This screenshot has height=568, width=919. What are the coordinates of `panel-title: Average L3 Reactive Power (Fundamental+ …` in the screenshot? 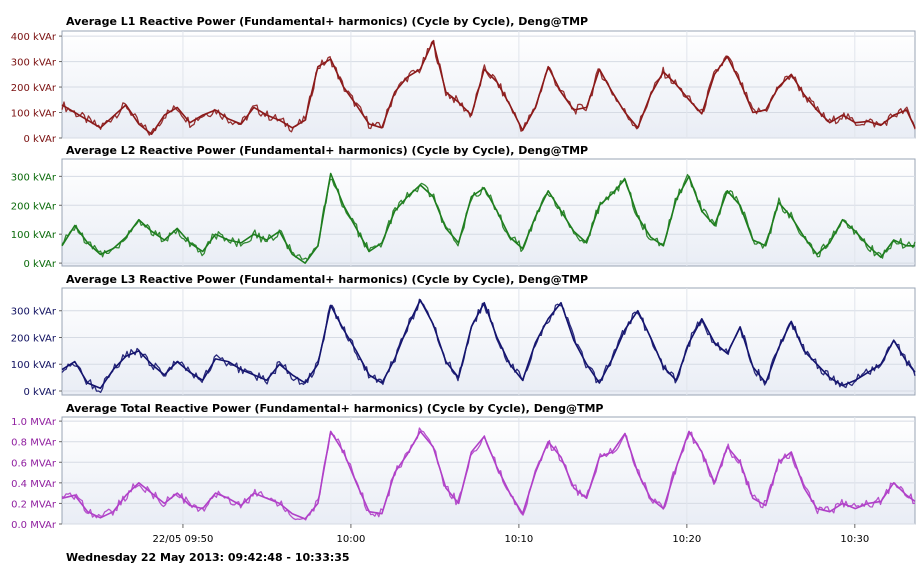 It's located at (327, 279).